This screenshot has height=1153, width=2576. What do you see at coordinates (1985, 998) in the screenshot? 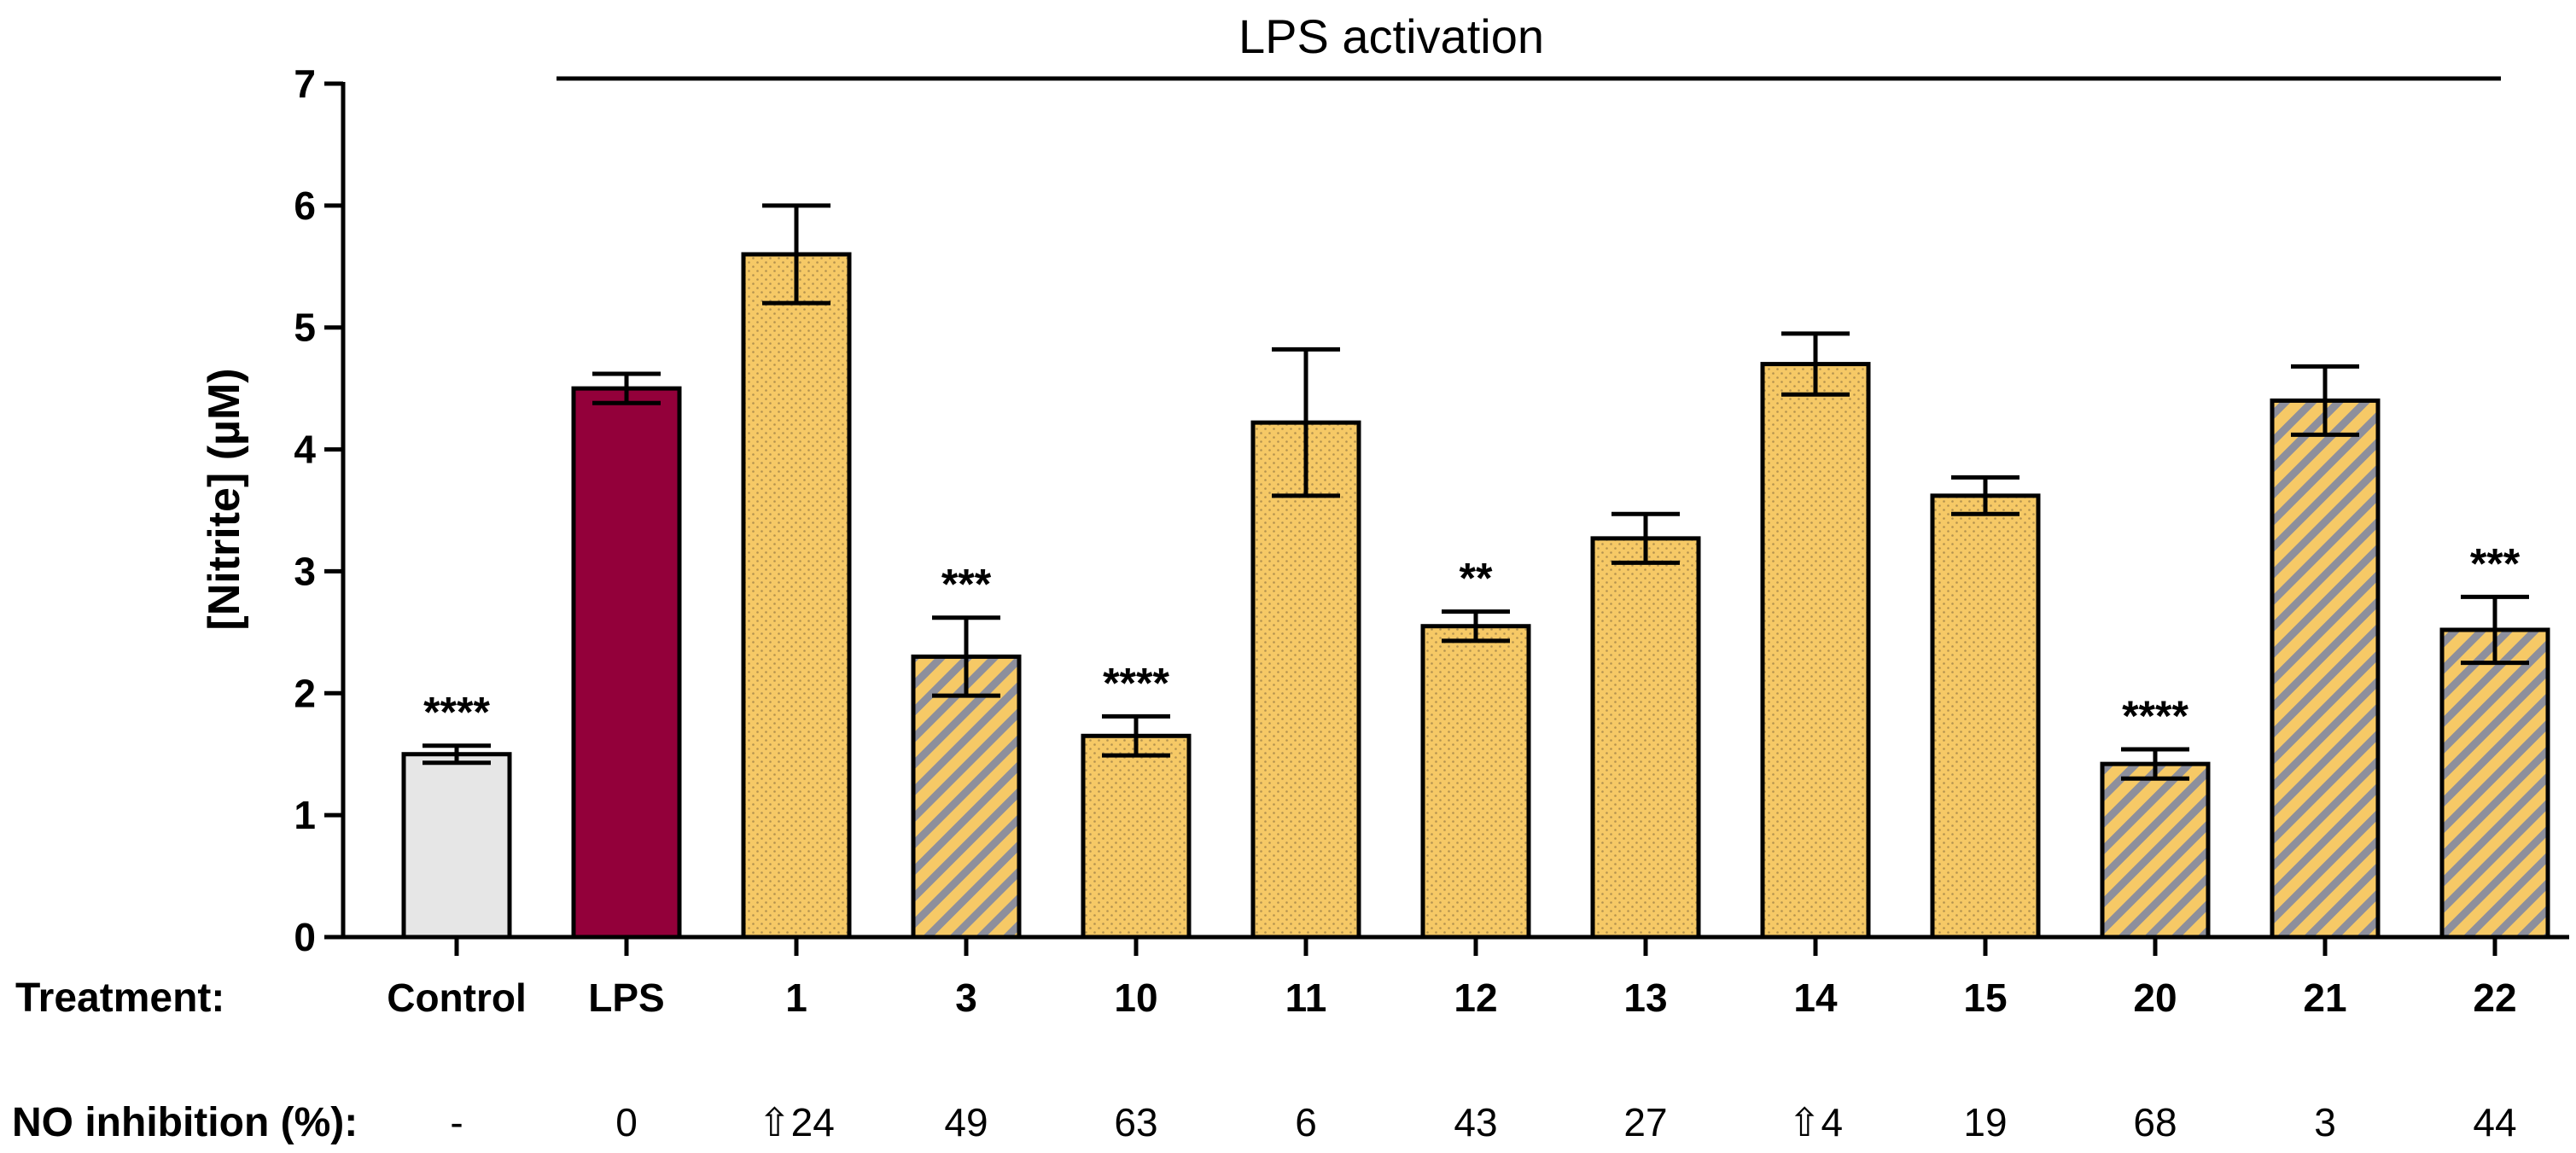
I see `category-label: 15` at bounding box center [1985, 998].